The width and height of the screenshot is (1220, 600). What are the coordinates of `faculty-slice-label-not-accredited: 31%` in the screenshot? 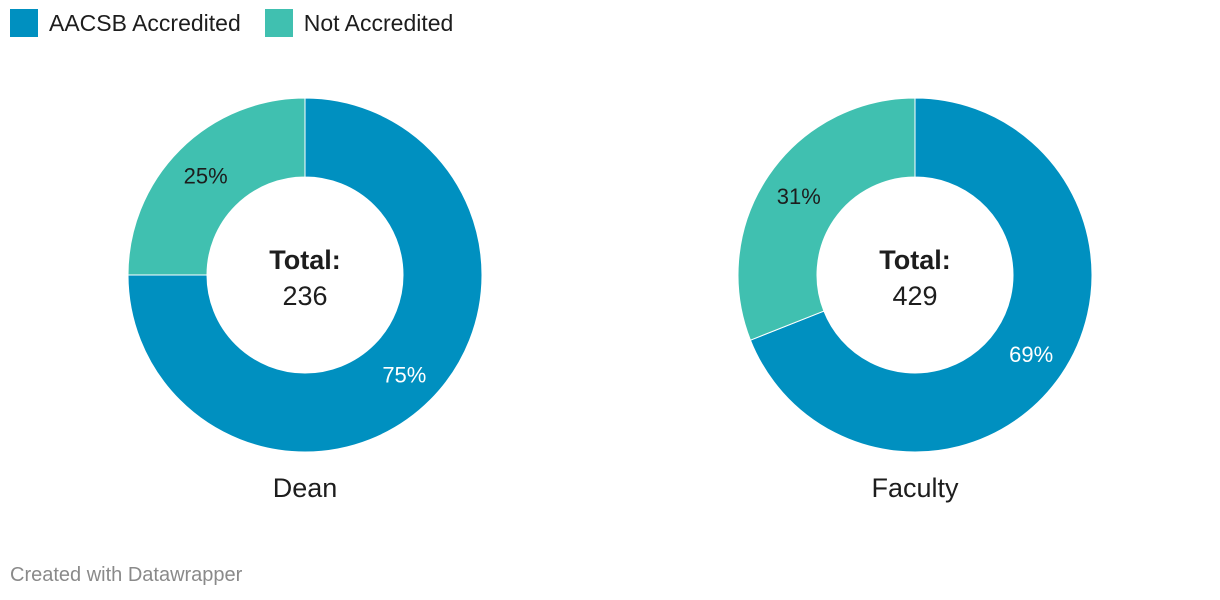 It's located at (799, 196).